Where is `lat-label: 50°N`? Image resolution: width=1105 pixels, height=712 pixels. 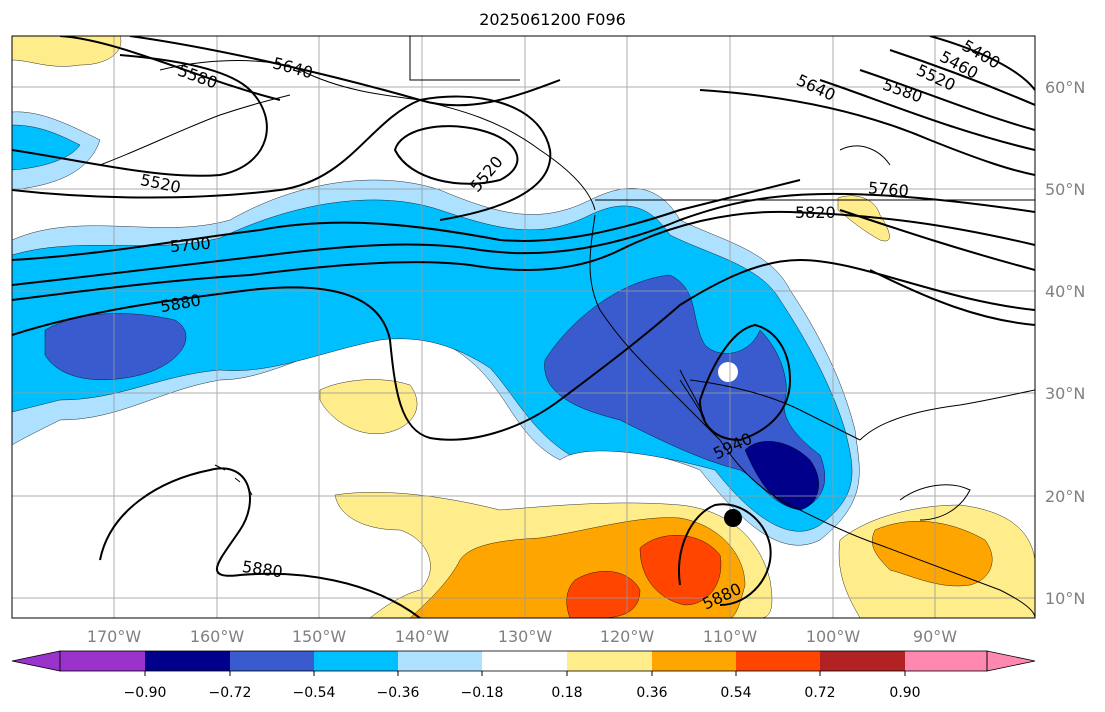 lat-label: 50°N is located at coordinates (1065, 189).